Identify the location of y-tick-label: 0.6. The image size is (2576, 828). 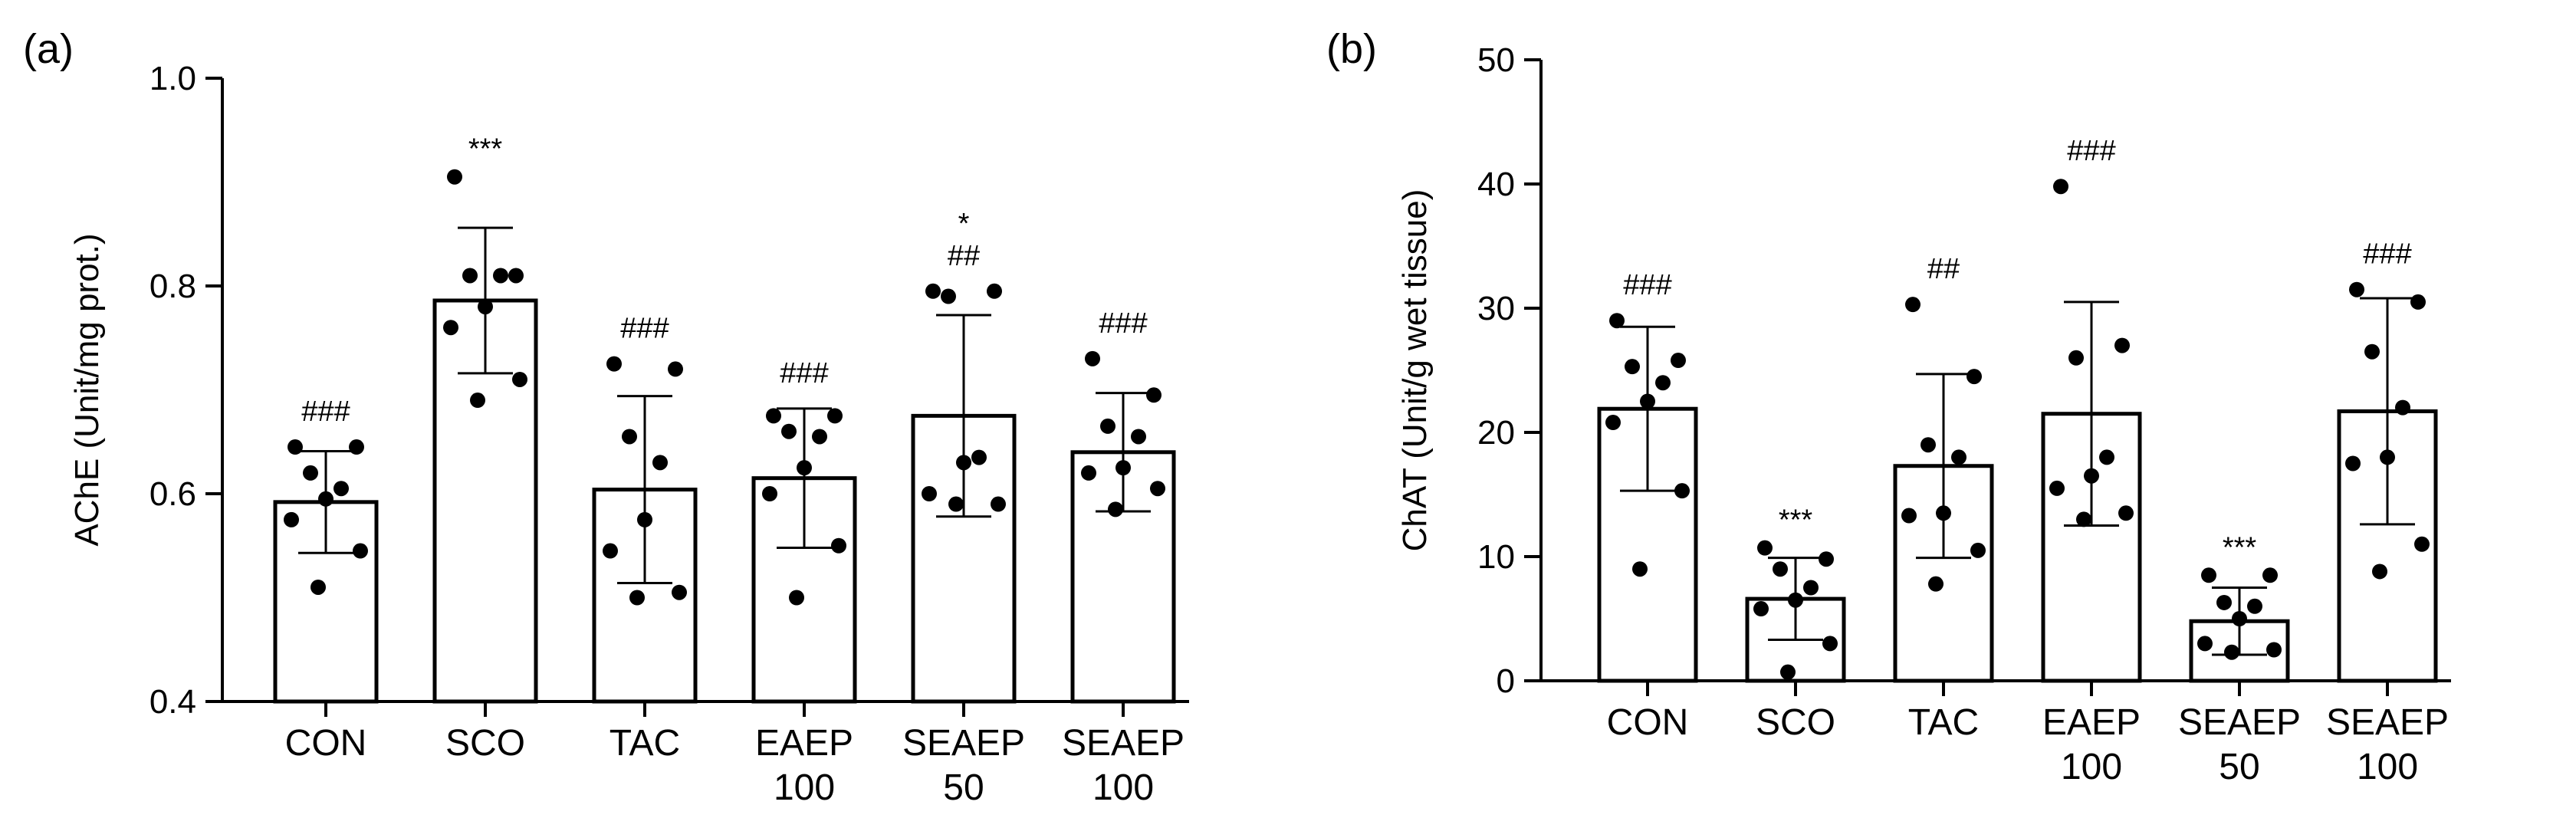
(173, 494).